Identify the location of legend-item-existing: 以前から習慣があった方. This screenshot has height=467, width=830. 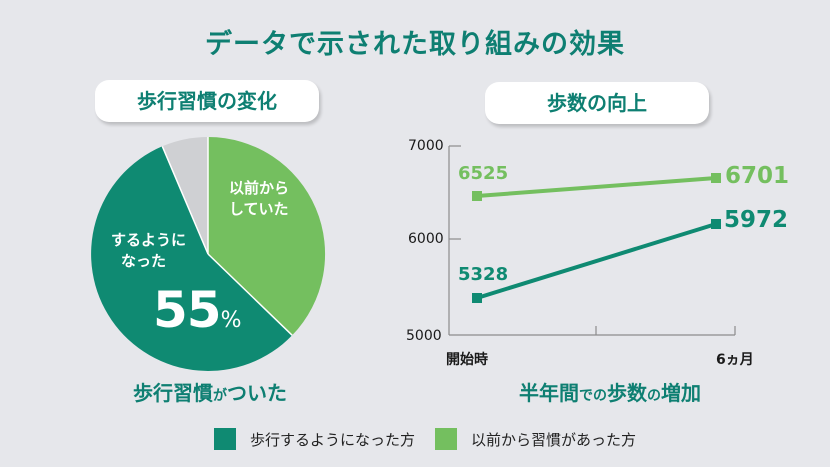
(535, 439).